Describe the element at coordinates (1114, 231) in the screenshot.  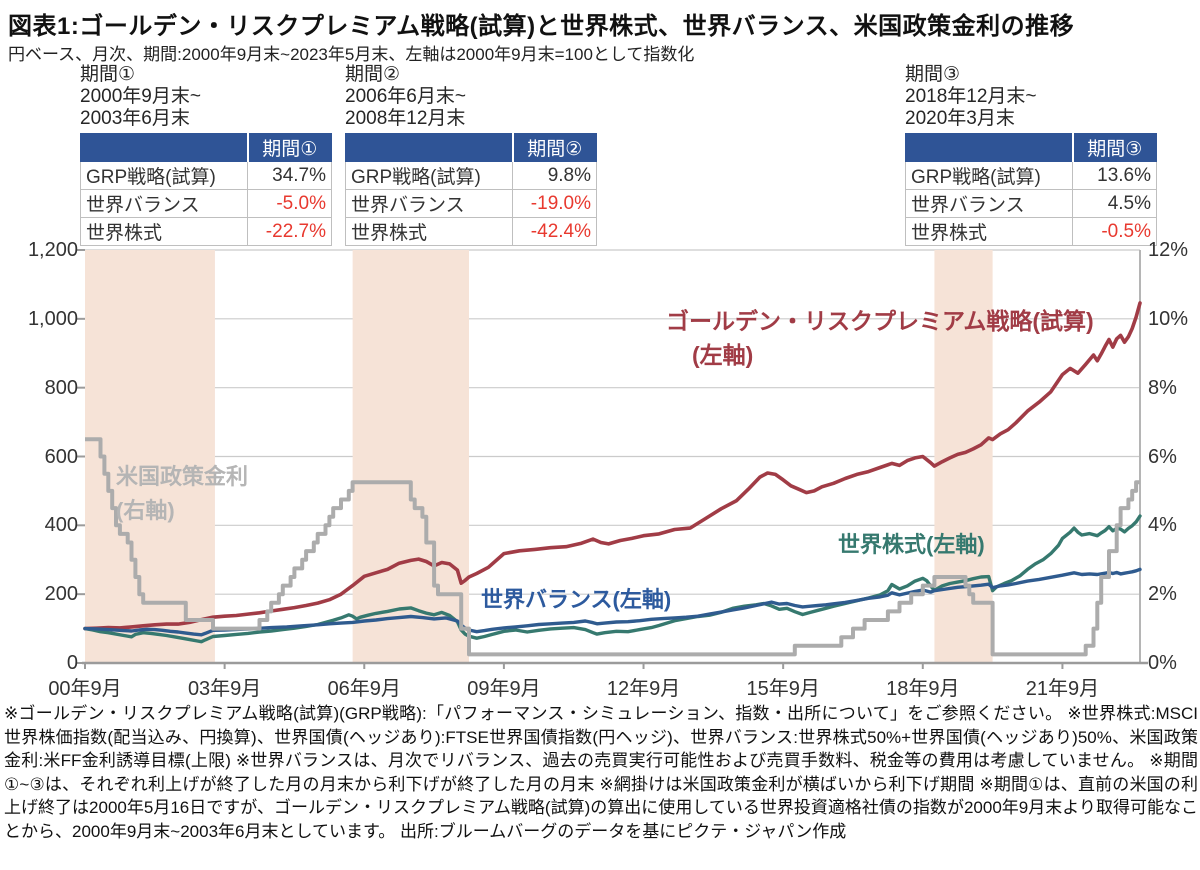
I see `period-value: -0.5%` at that location.